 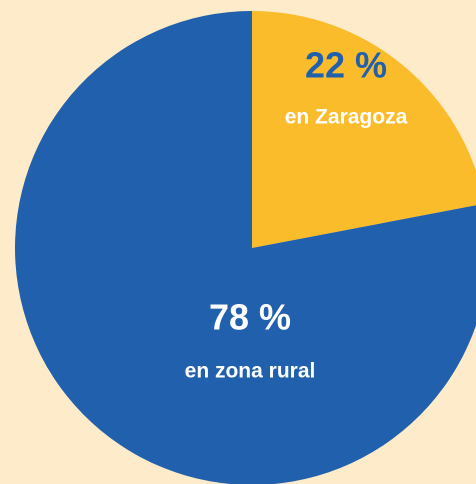 I want to click on value-label: 22 %, so click(x=346, y=65).